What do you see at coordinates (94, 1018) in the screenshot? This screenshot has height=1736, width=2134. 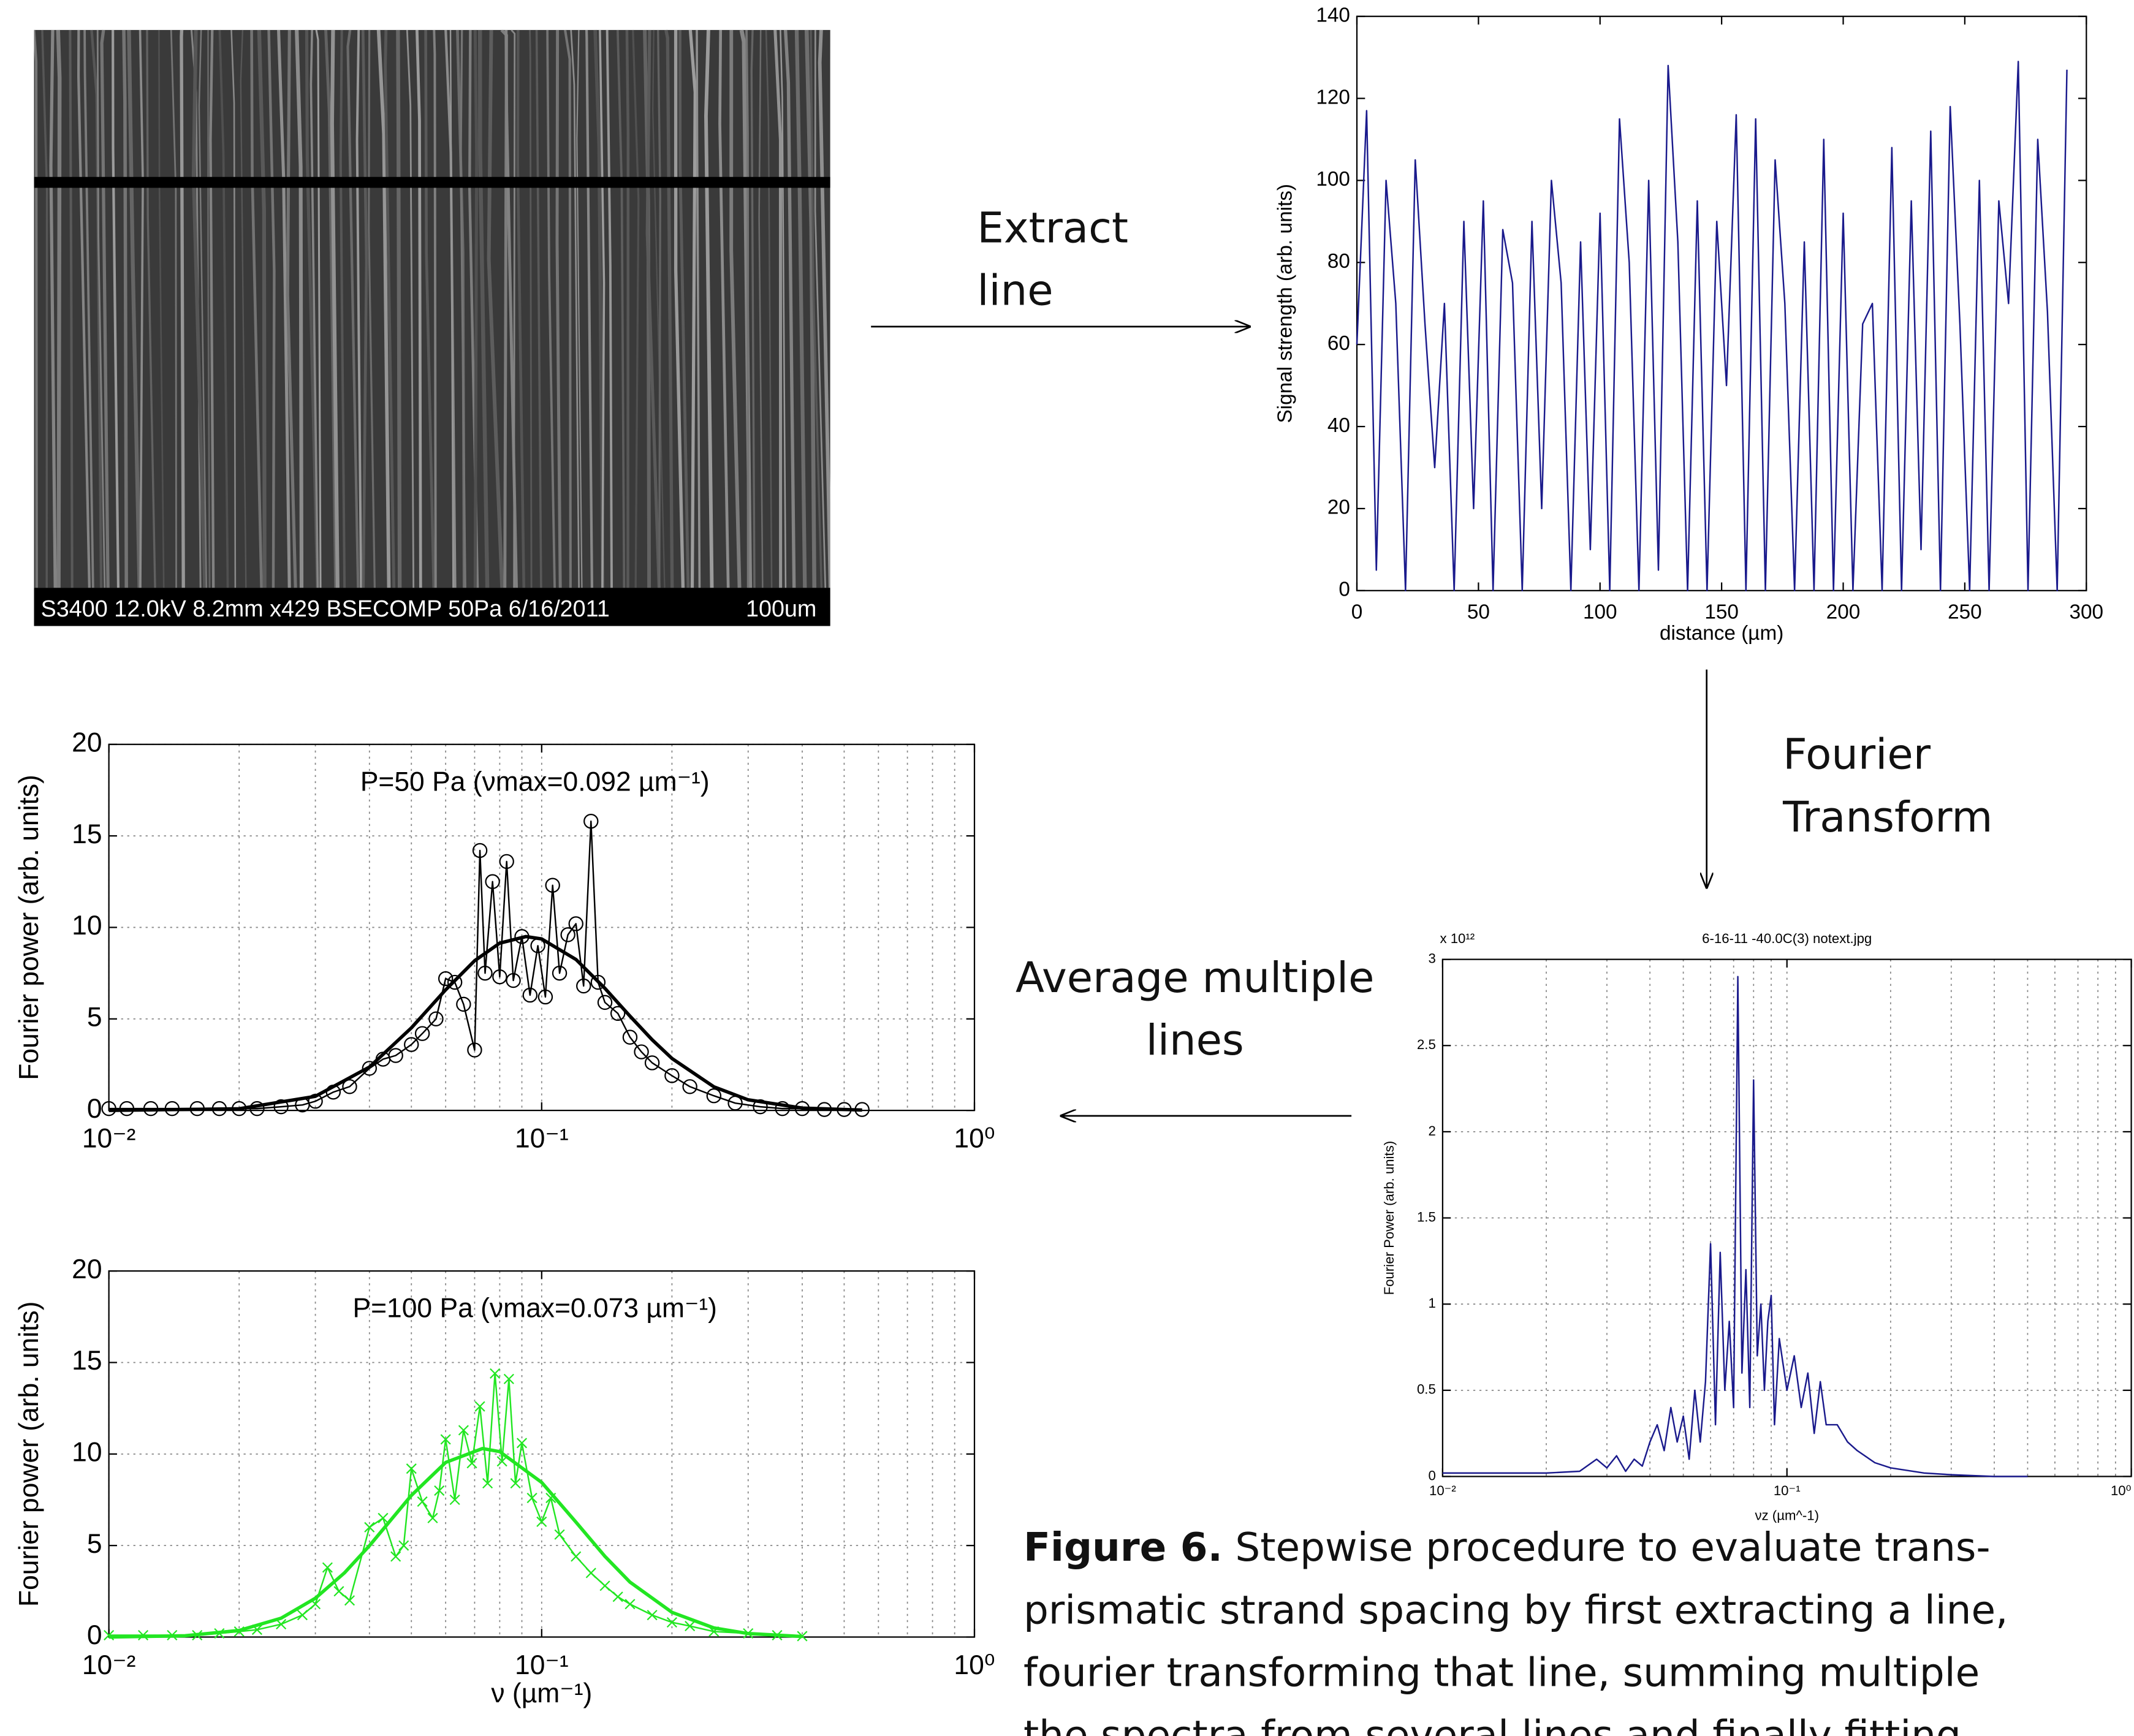 I see `y-tick-label: 5` at bounding box center [94, 1018].